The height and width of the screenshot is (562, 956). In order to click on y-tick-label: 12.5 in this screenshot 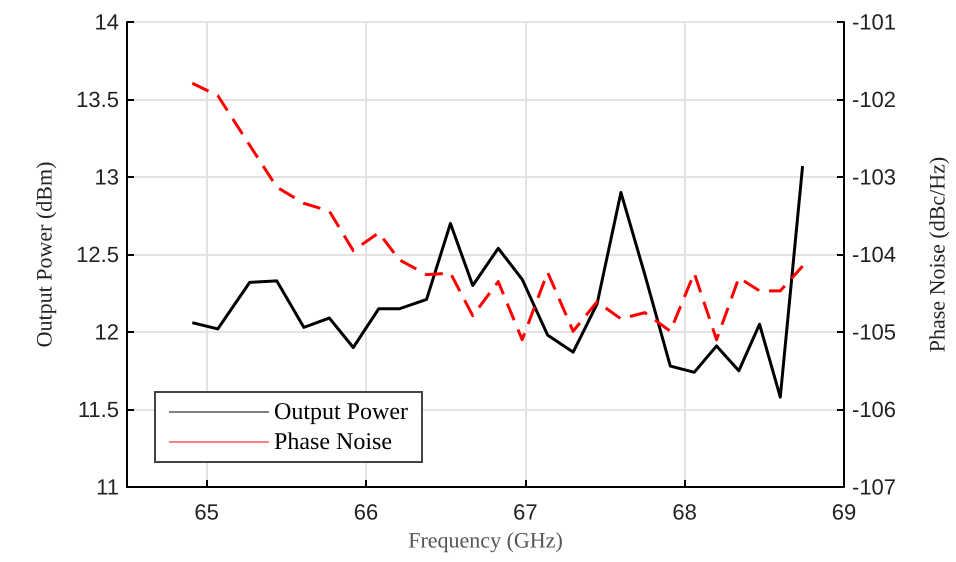, I will do `click(97, 254)`.